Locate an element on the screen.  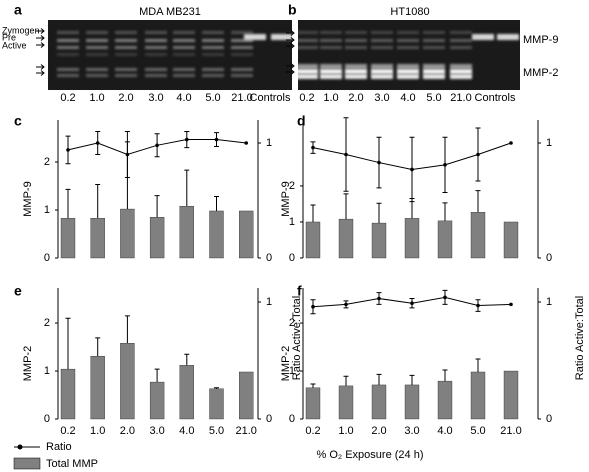
y2-axis-label: Ratio Active:Total is located at coordinates (297, 338).